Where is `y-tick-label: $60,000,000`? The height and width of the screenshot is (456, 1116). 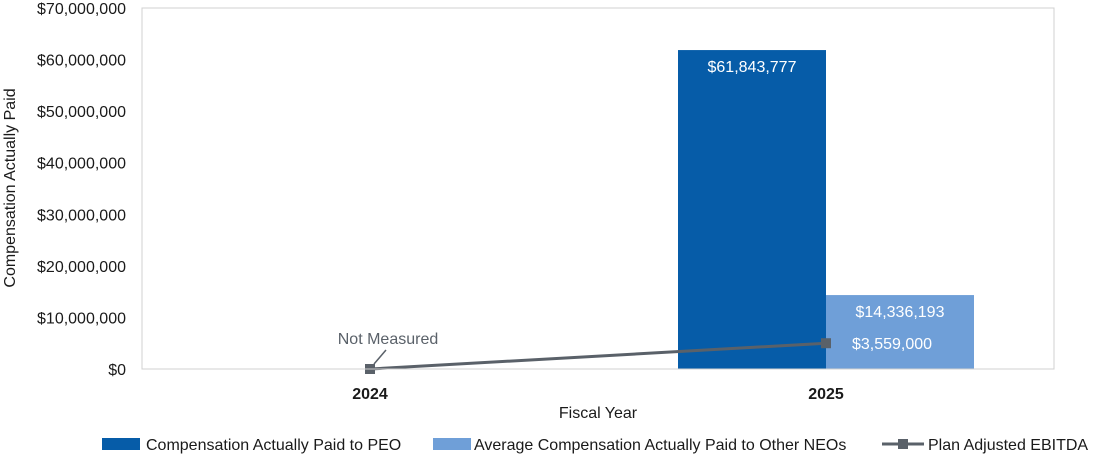 y-tick-label: $60,000,000 is located at coordinates (81, 61).